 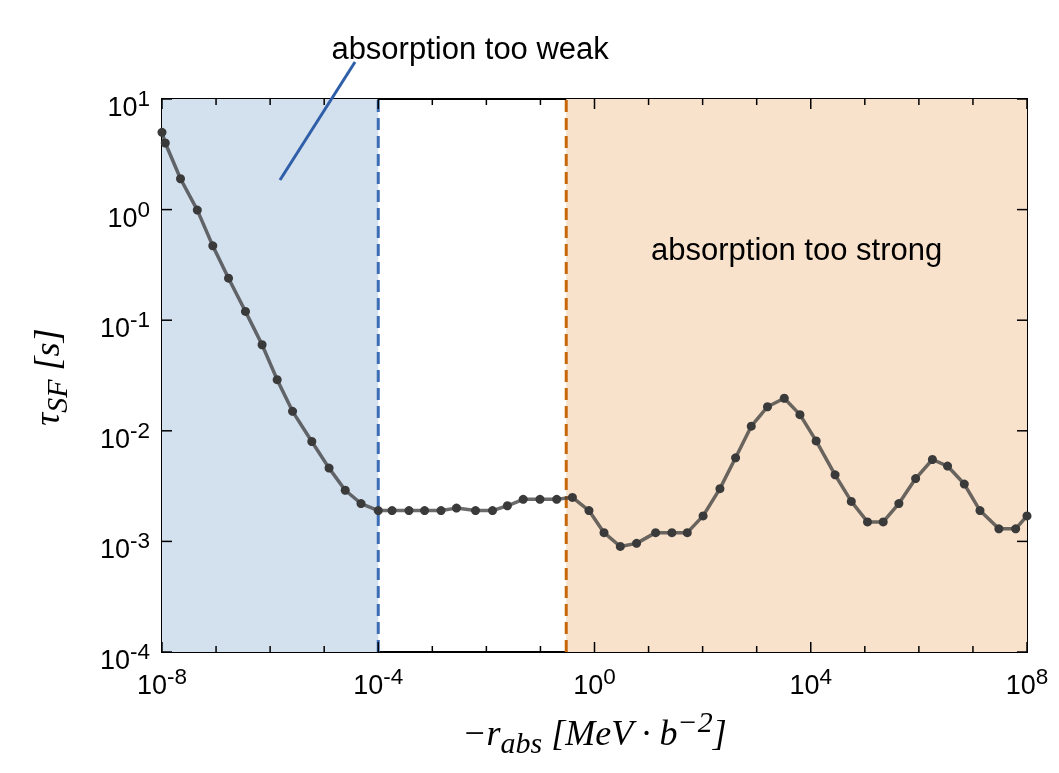 I want to click on x-axis-title: −r$_{abs}$ [MeV · b$^{−2}$], so click(x=594, y=733).